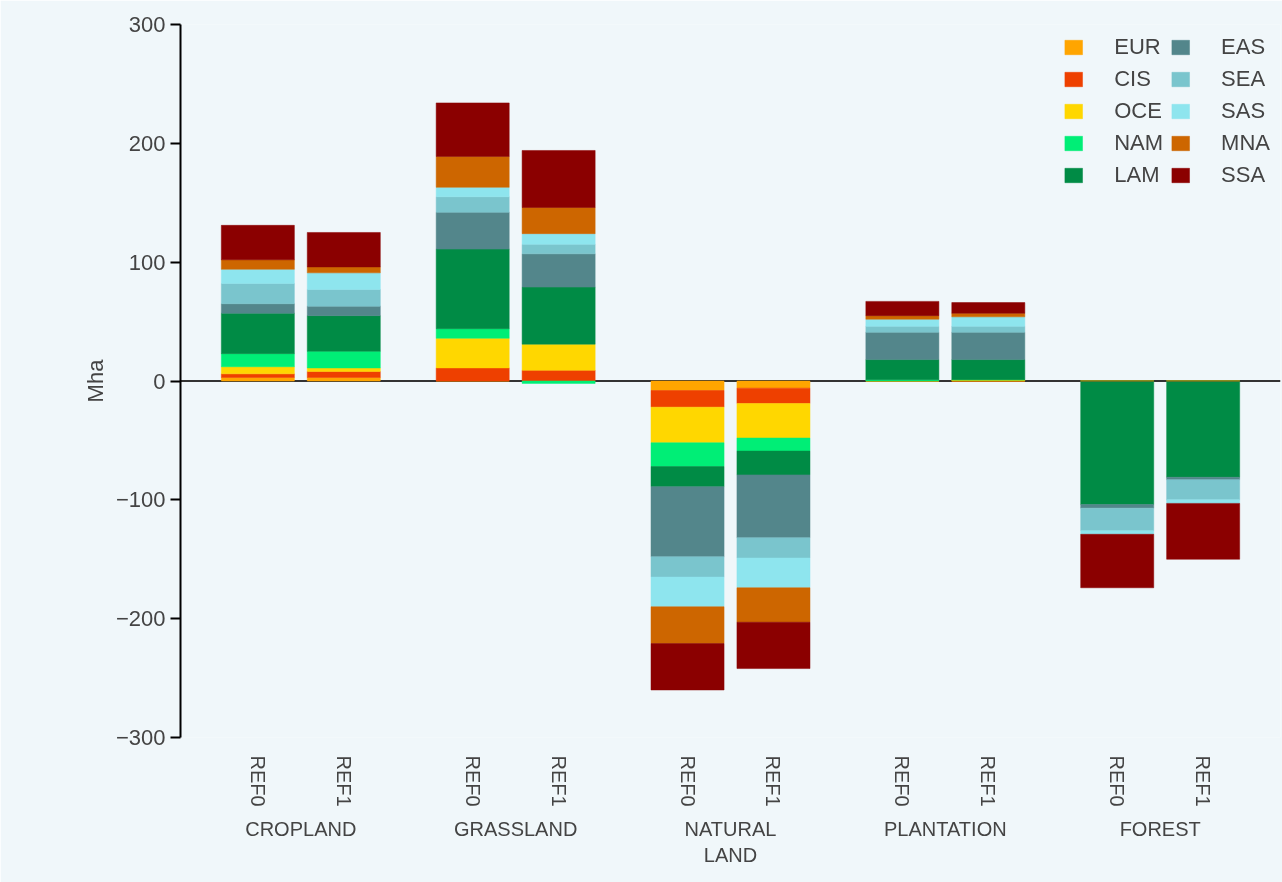 This screenshot has height=882, width=1282. Describe the element at coordinates (140, 737) in the screenshot. I see `y-tick-label: −300` at that location.